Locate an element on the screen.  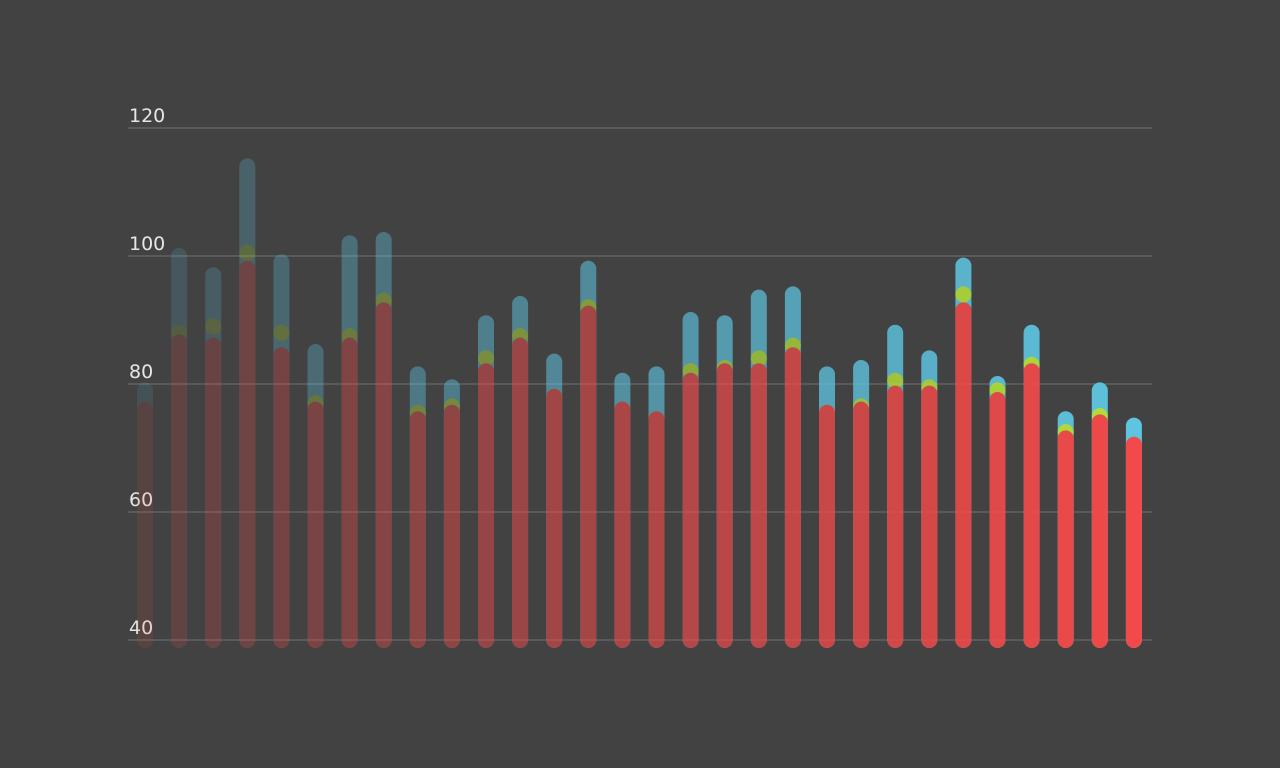
y-tick-label-100: 100 is located at coordinates (147, 244).